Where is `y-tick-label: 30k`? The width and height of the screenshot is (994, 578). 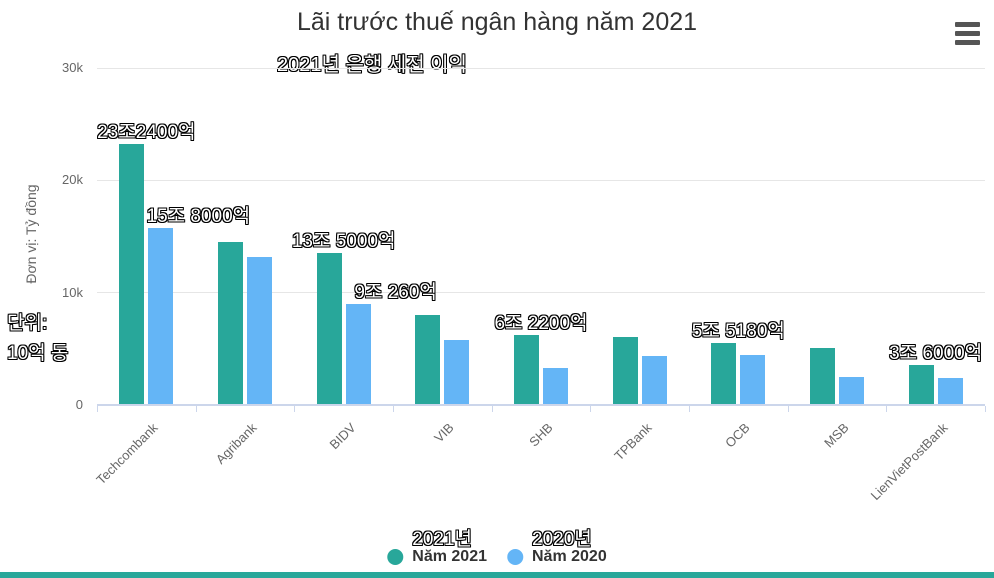
y-tick-label: 30k is located at coordinates (72, 67).